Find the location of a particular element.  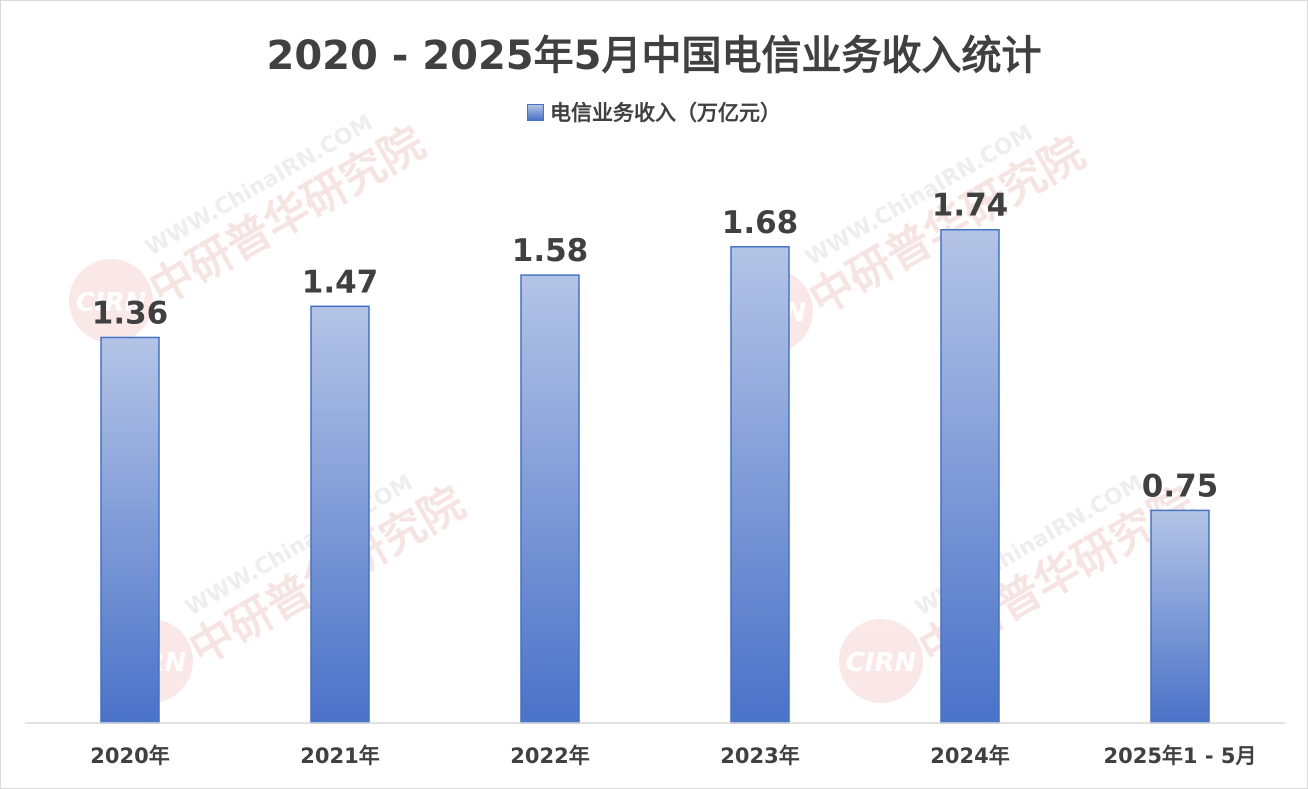

x-tick-label-4: 2023年 is located at coordinates (759, 756).